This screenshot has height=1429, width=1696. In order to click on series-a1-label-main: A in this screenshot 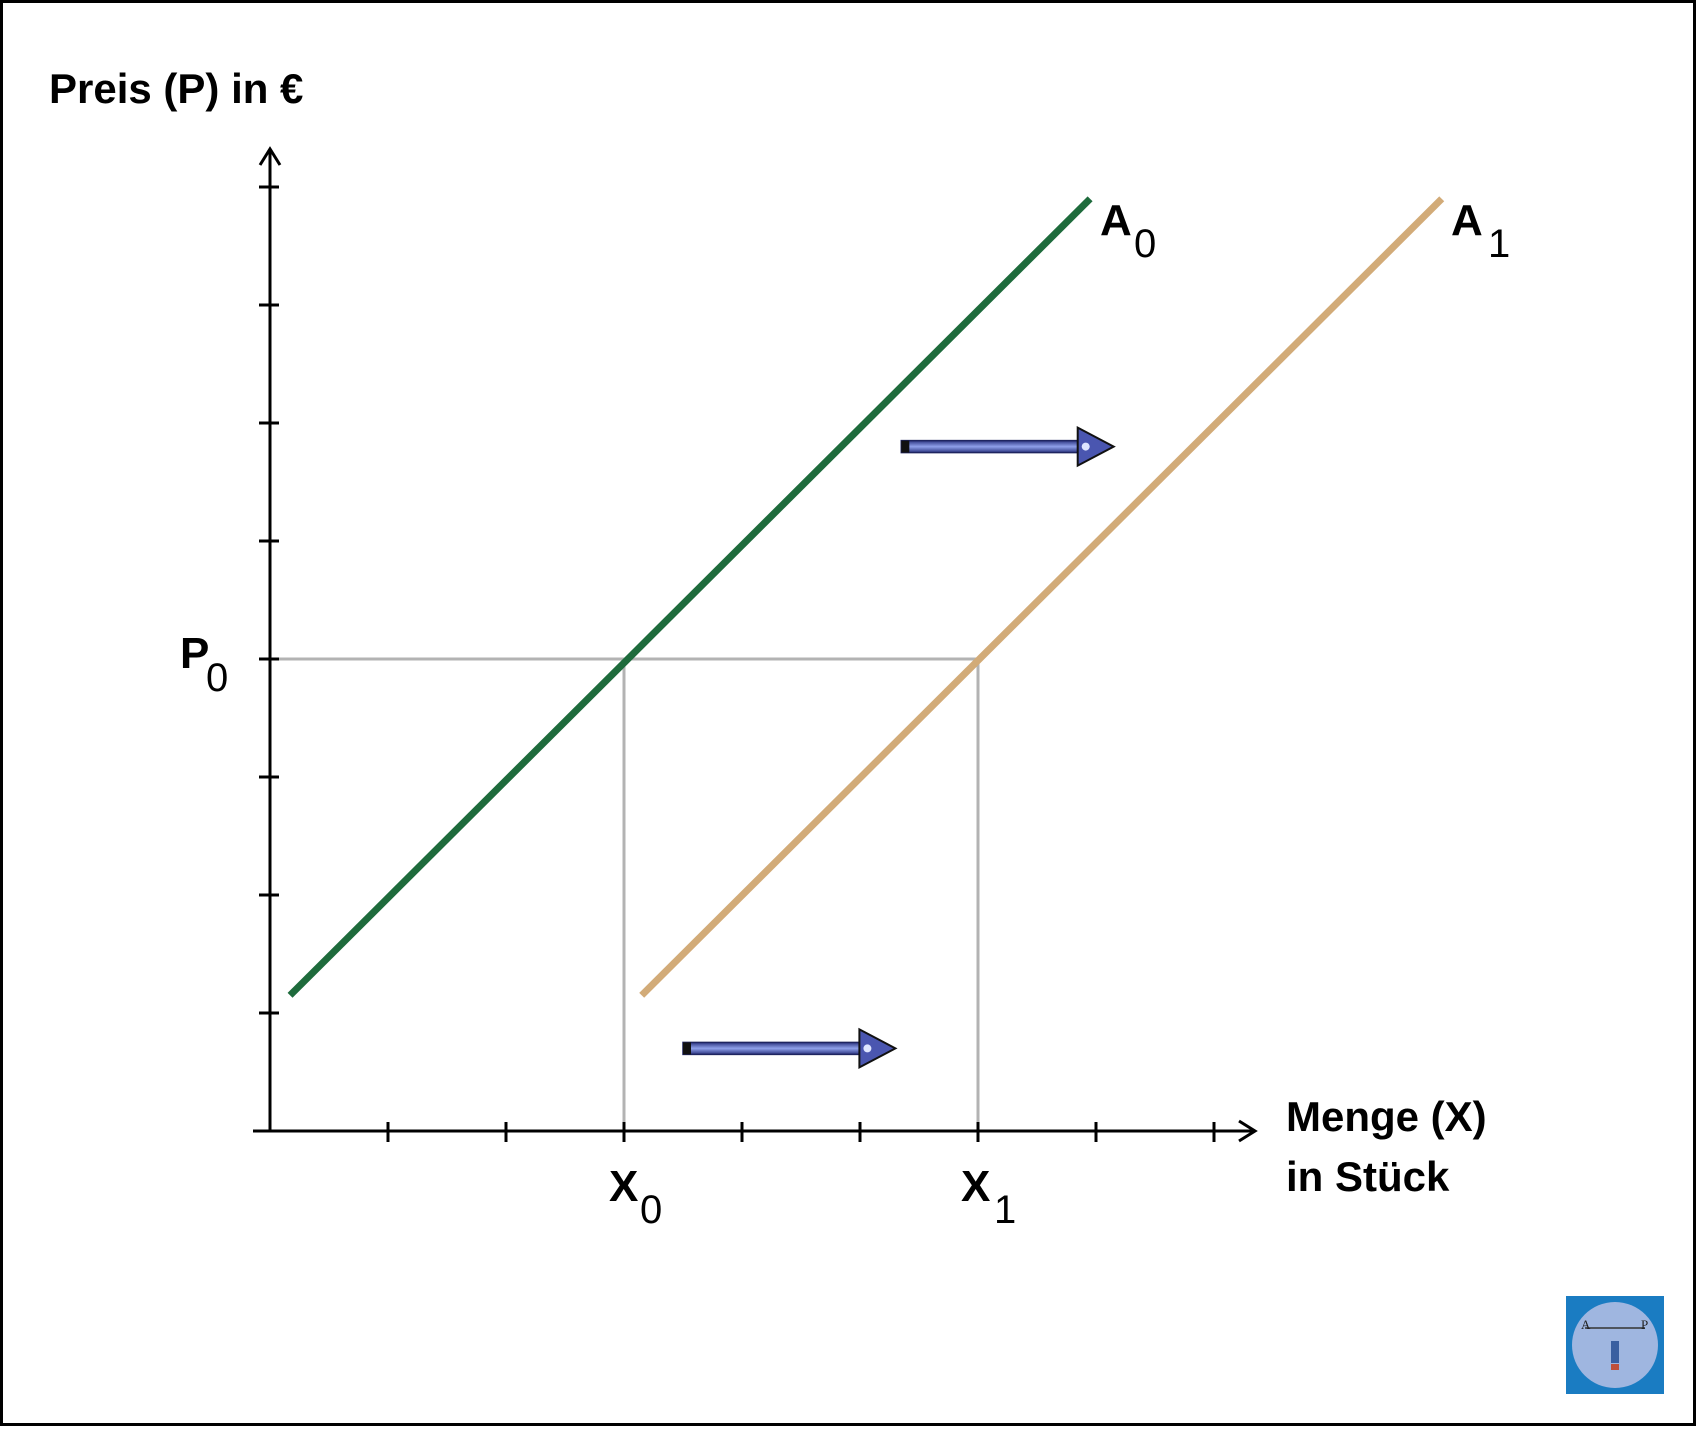, I will do `click(1467, 220)`.